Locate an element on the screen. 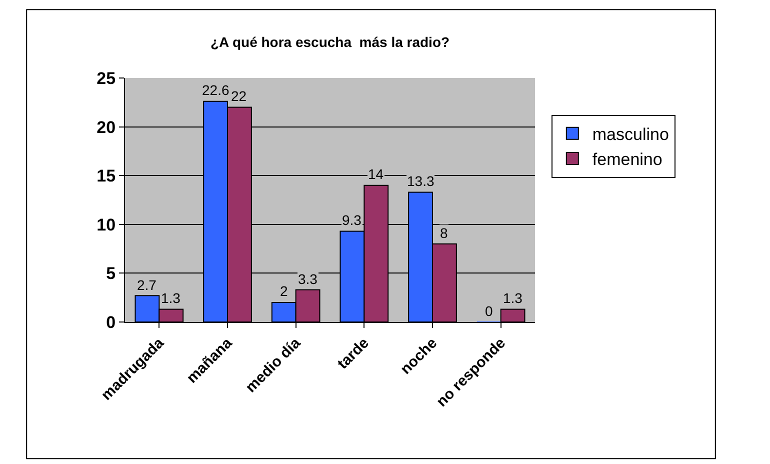  chart-title: ¿A qué hora escucha más la radio? is located at coordinates (330, 42).